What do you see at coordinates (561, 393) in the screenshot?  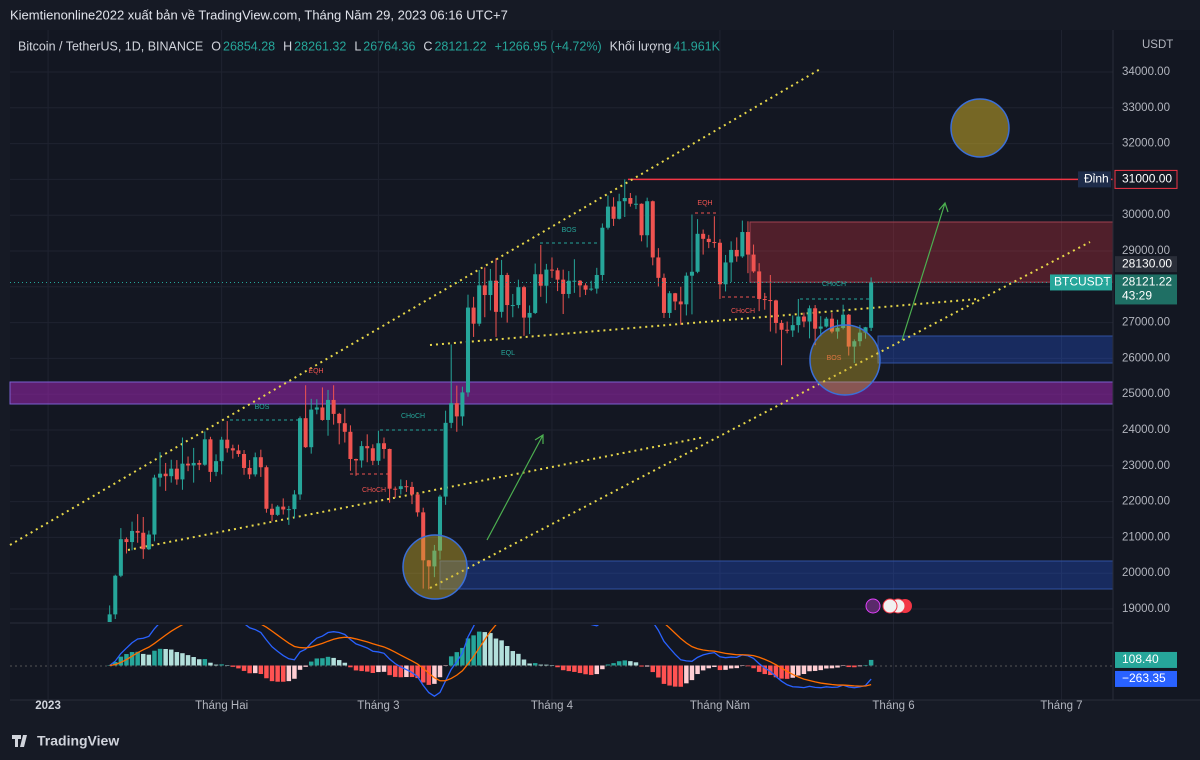 I see `purple-zone` at bounding box center [561, 393].